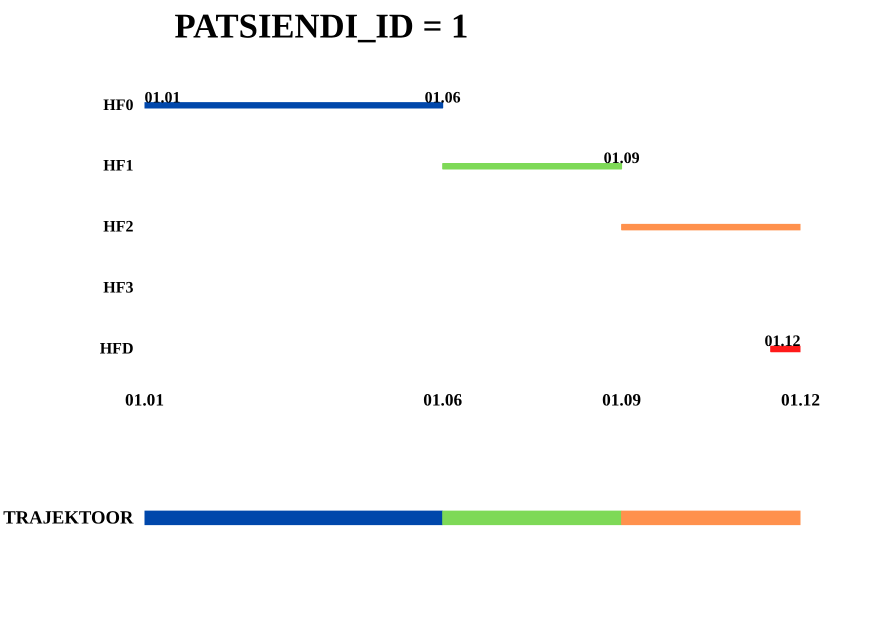 The width and height of the screenshot is (885, 635). What do you see at coordinates (118, 166) in the screenshot?
I see `y-tick-label: HF1` at bounding box center [118, 166].